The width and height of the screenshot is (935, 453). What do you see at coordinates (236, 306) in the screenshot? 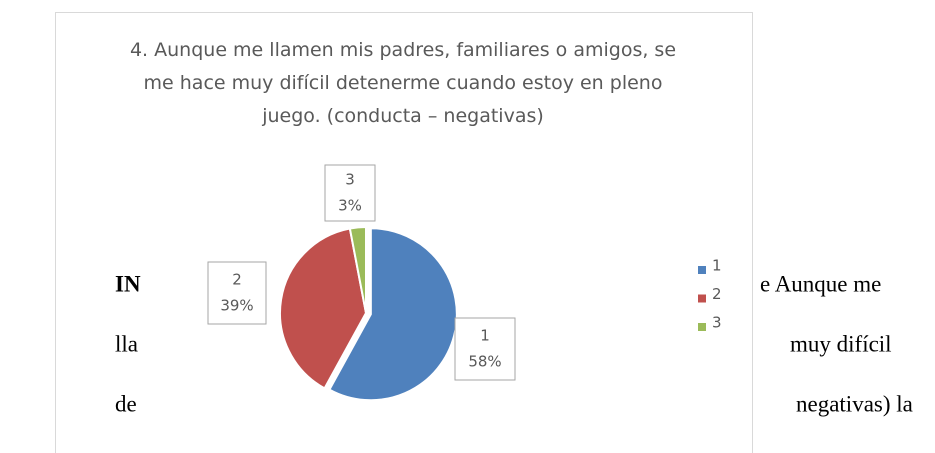
I see `data-label-value: 39%` at bounding box center [236, 306].